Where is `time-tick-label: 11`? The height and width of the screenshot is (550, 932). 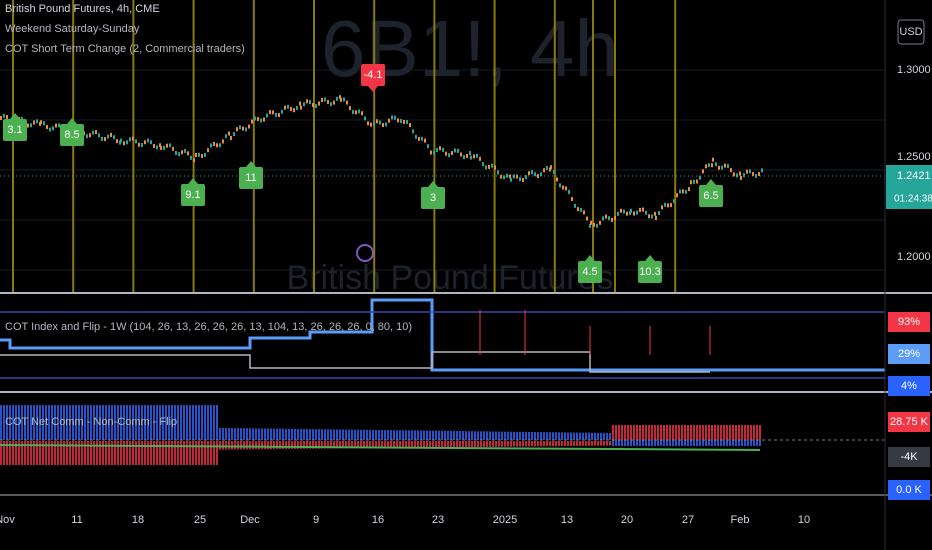
time-tick-label: 11 is located at coordinates (76, 520).